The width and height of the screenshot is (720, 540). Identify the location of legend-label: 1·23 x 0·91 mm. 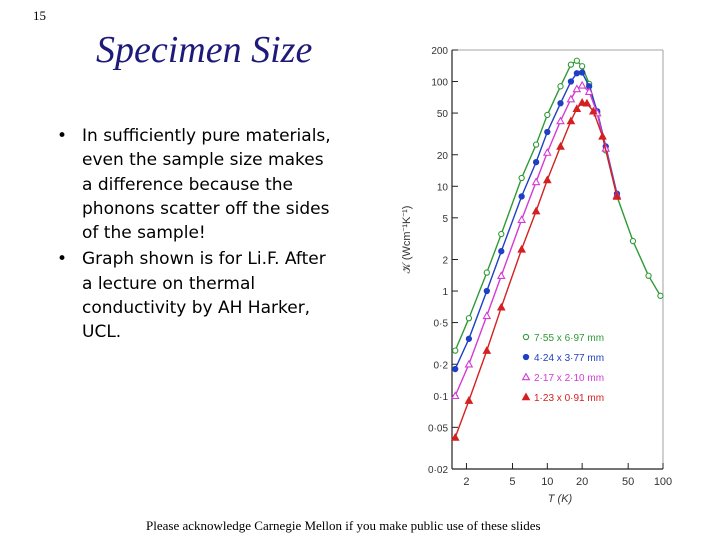
(569, 398).